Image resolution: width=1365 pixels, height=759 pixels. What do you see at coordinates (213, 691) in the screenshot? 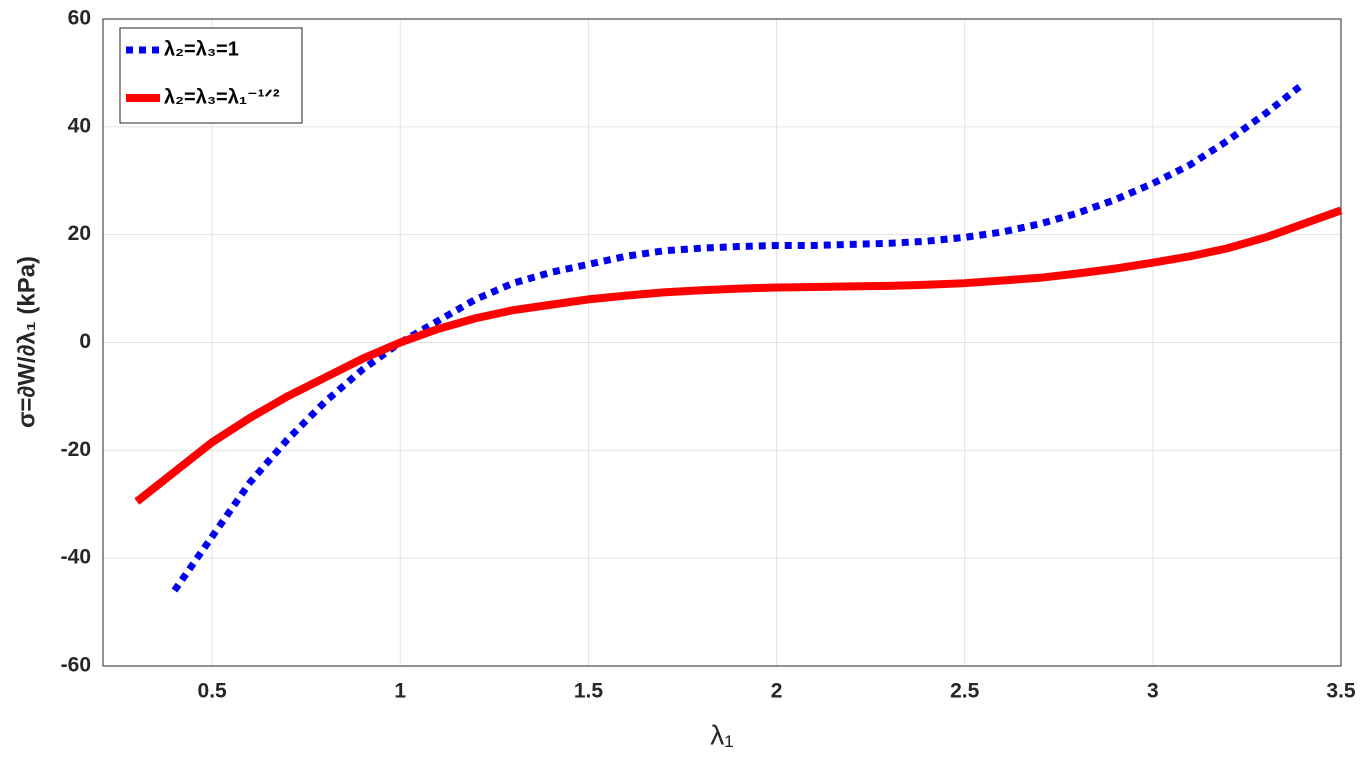
I see `x-tick-label: 0.5` at bounding box center [213, 691].